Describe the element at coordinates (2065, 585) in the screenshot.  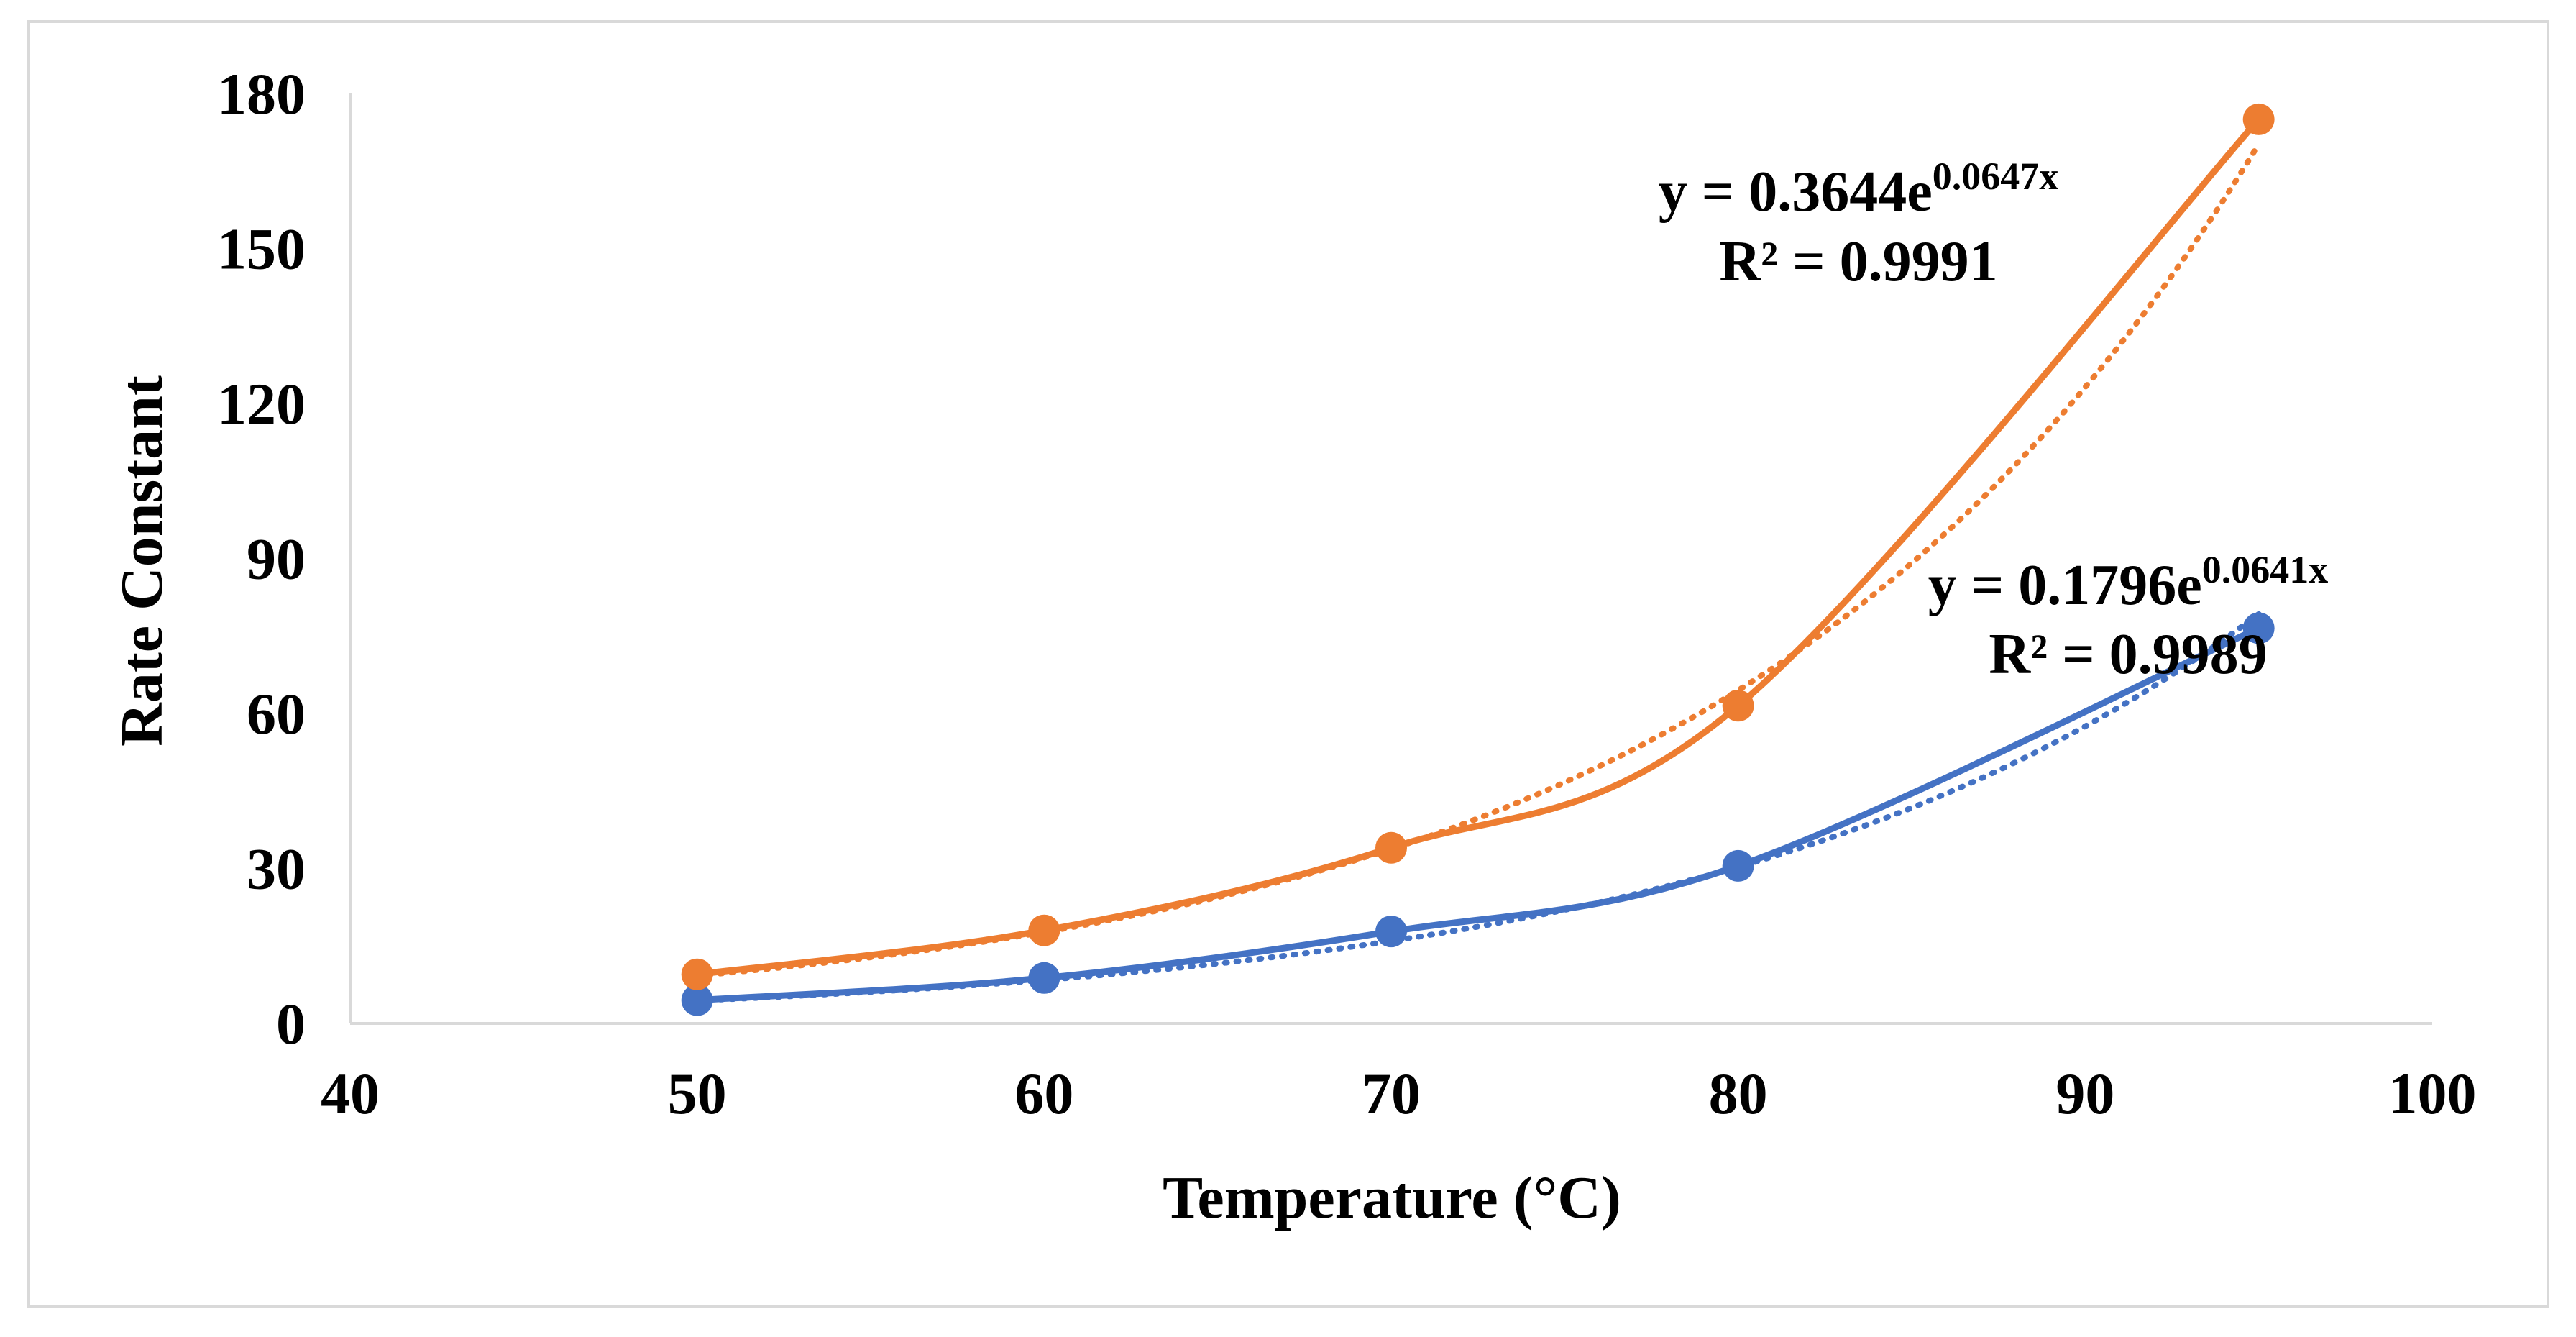
I see `equation-series-1-prefix: y = 0.1796e` at that location.